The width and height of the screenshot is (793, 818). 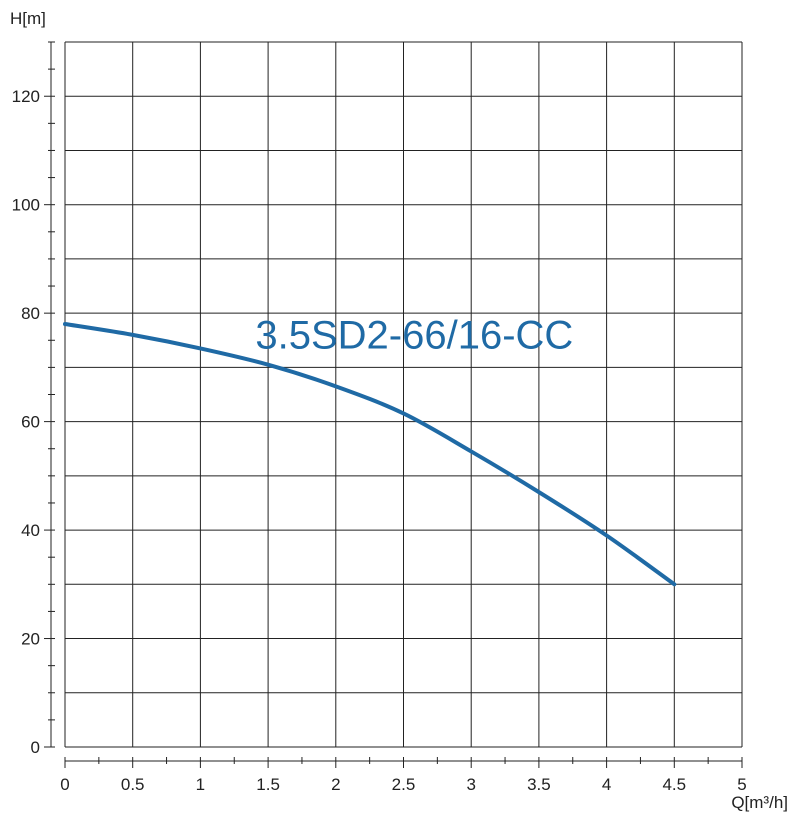 I want to click on curve-label: 3.5SD2-66/16-CC, so click(x=414, y=335).